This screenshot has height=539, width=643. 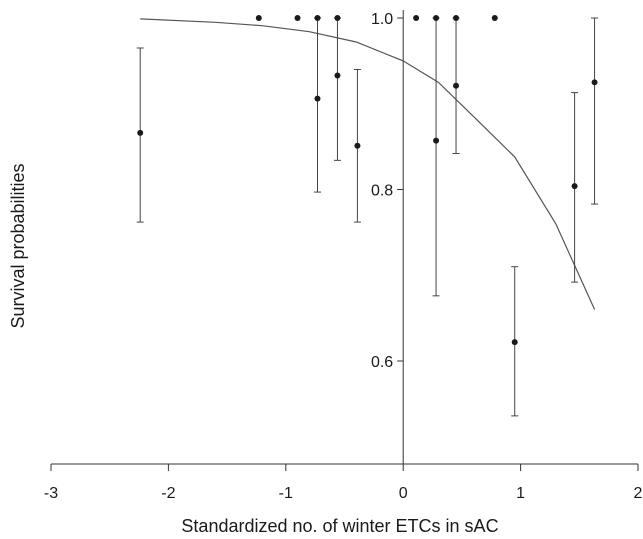 I want to click on x-tick-label: -3, so click(x=51, y=493).